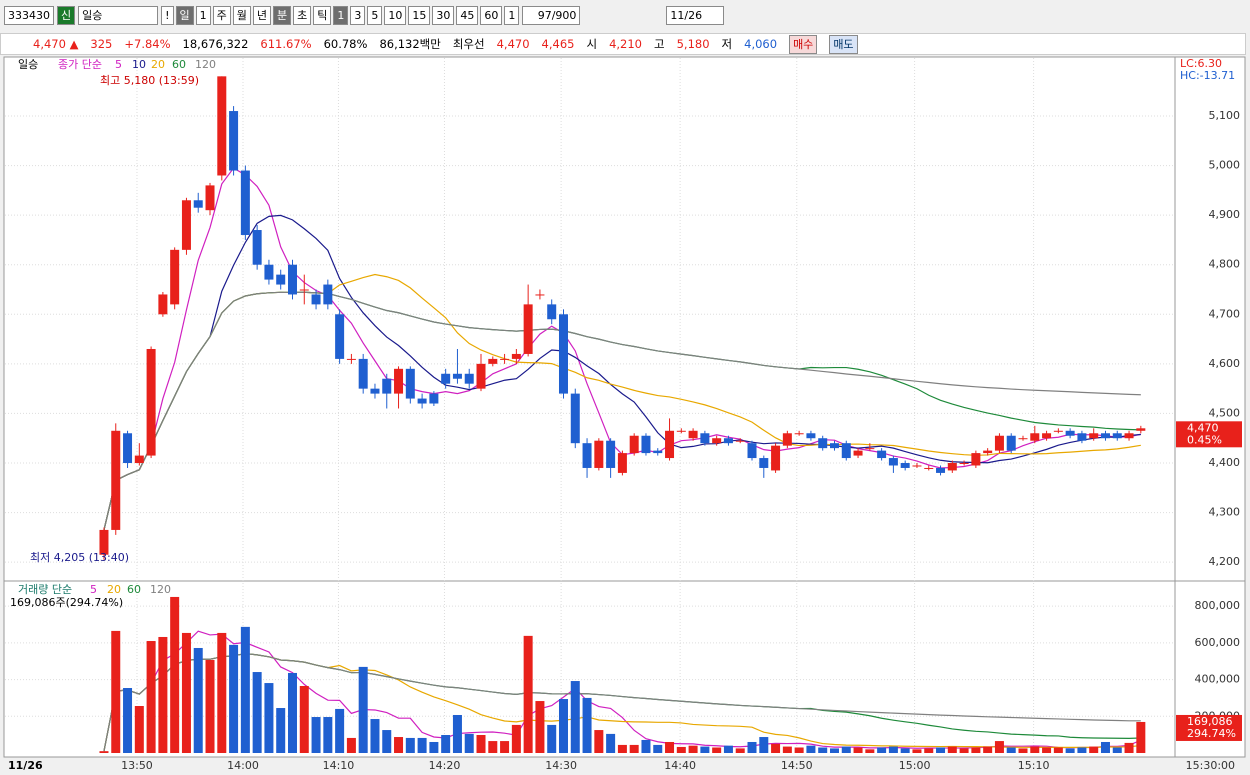 The width and height of the screenshot is (1250, 775). I want to click on period-button: 주, so click(221, 15).